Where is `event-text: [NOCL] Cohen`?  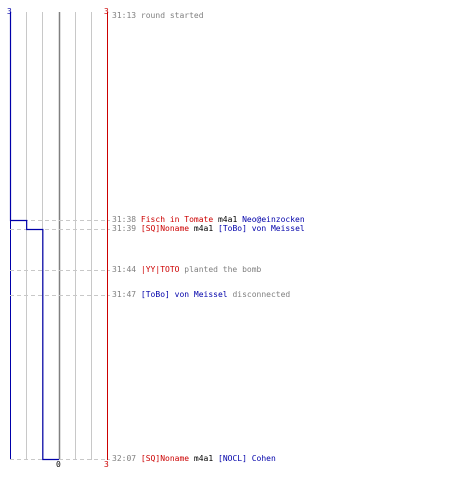 event-text: [NOCL] Cohen is located at coordinates (247, 458).